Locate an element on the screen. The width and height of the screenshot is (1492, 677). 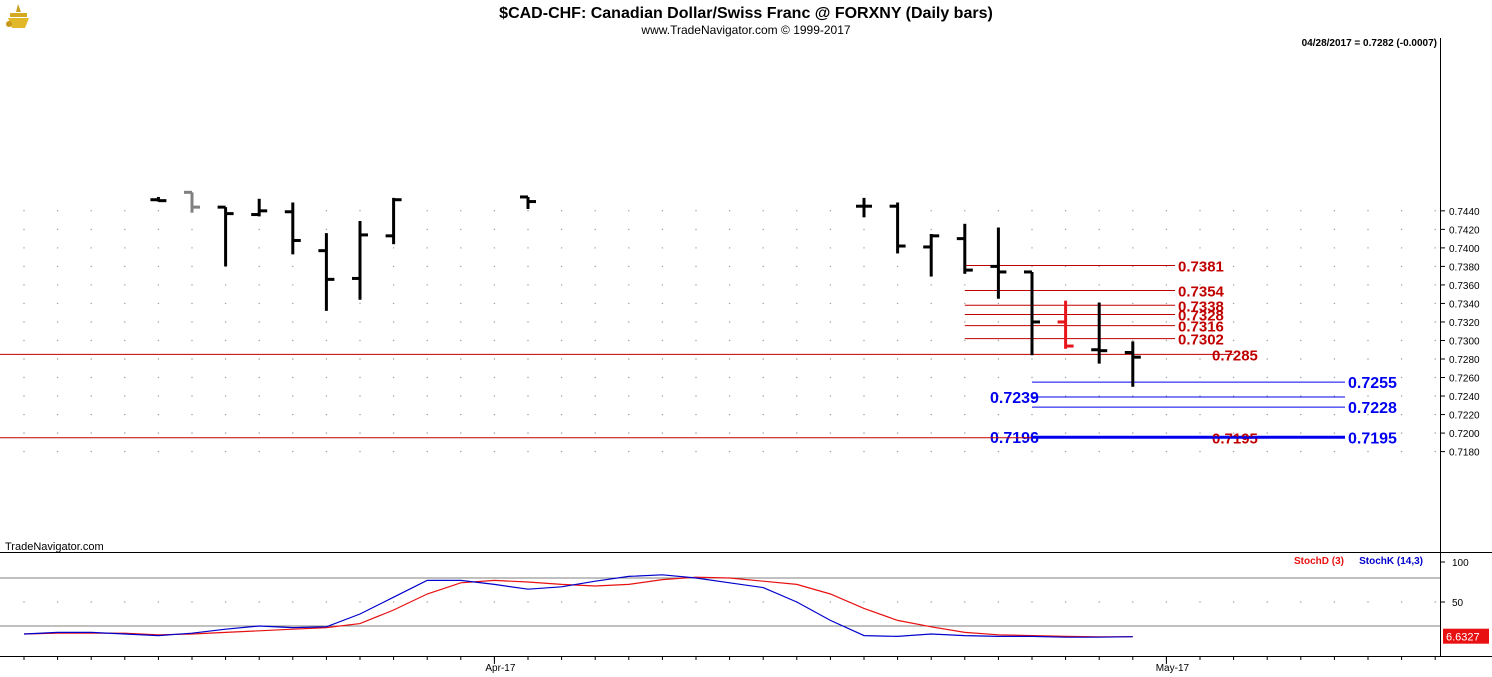
level-label: 0.7196 is located at coordinates (1014, 438).